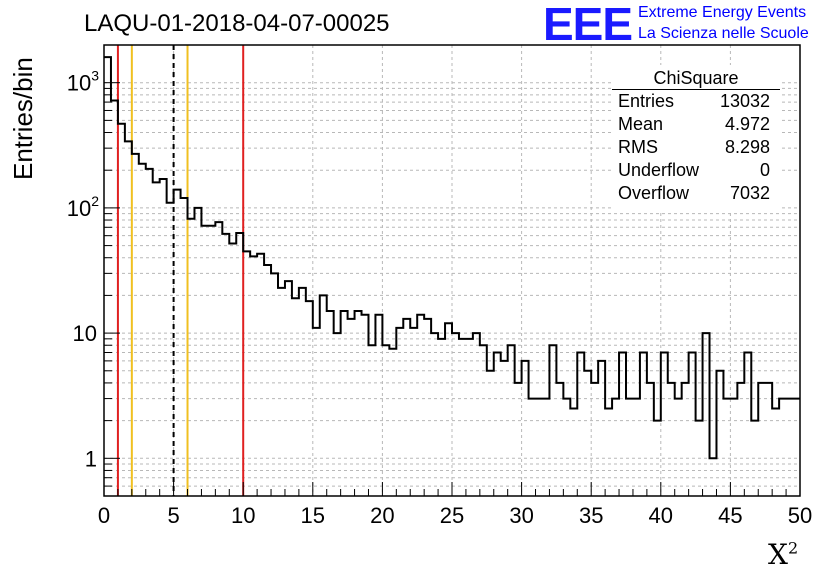 Image resolution: width=836 pixels, height=572 pixels. Describe the element at coordinates (91, 458) in the screenshot. I see `y-tick-label: 1` at that location.